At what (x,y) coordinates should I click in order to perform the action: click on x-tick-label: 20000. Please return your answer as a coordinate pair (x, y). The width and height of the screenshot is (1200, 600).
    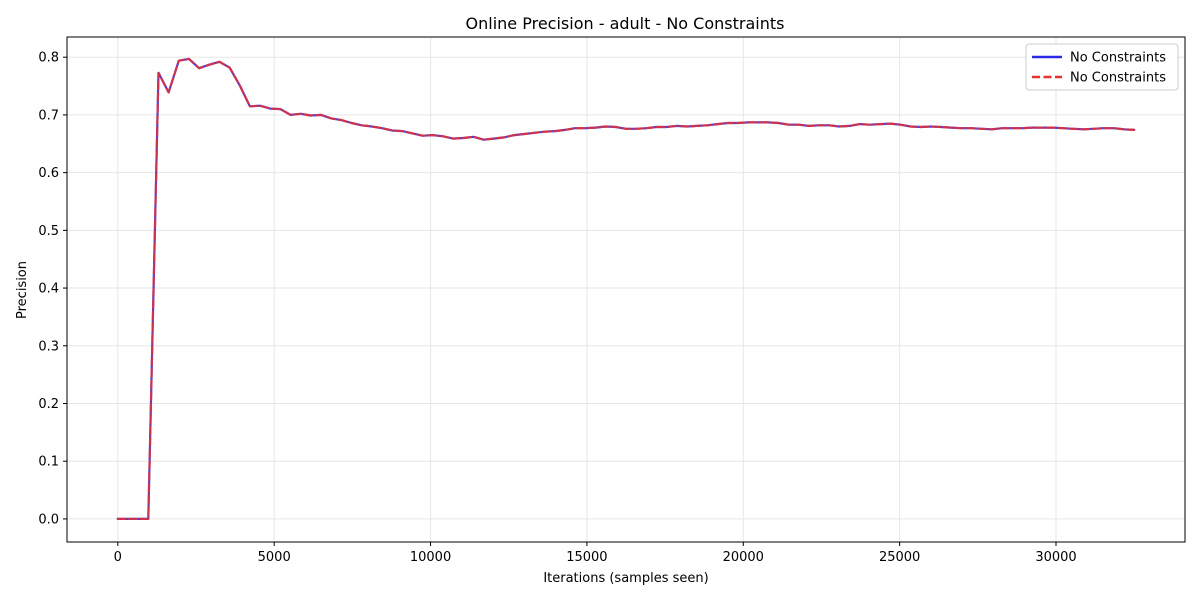
    Looking at the image, I should click on (743, 557).